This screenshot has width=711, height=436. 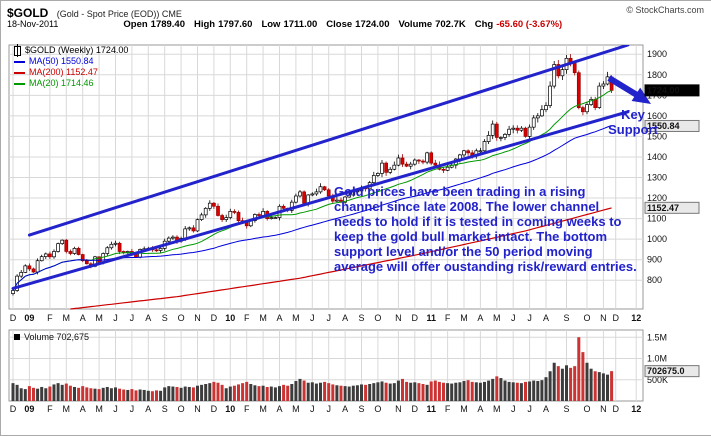 I want to click on quote-label: Chg, so click(x=484, y=24).